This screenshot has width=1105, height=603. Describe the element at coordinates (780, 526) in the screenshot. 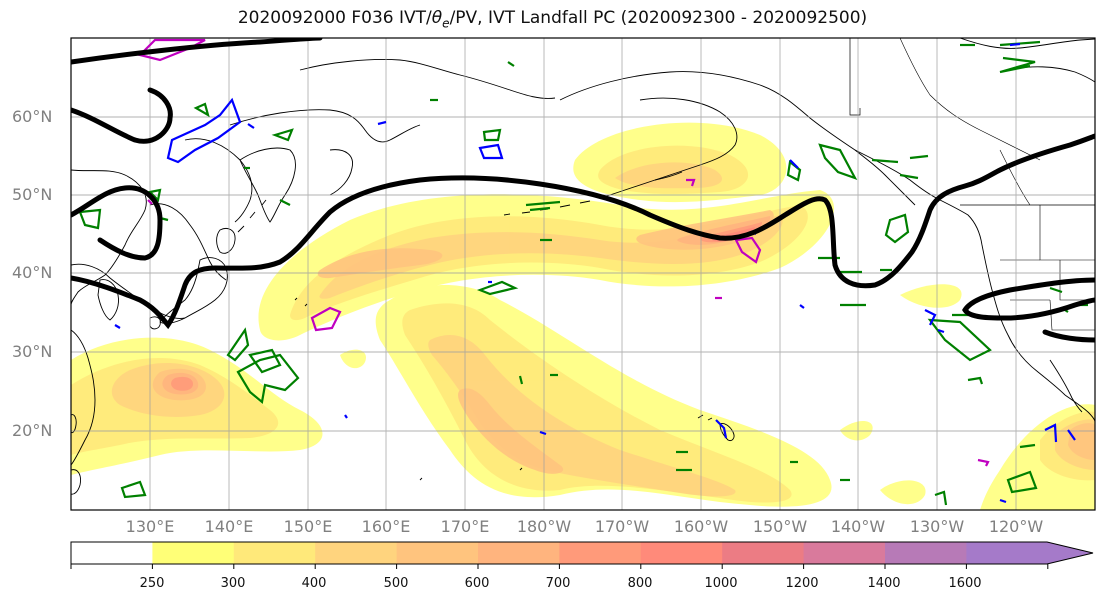

I see `lon-label: 150°W` at that location.